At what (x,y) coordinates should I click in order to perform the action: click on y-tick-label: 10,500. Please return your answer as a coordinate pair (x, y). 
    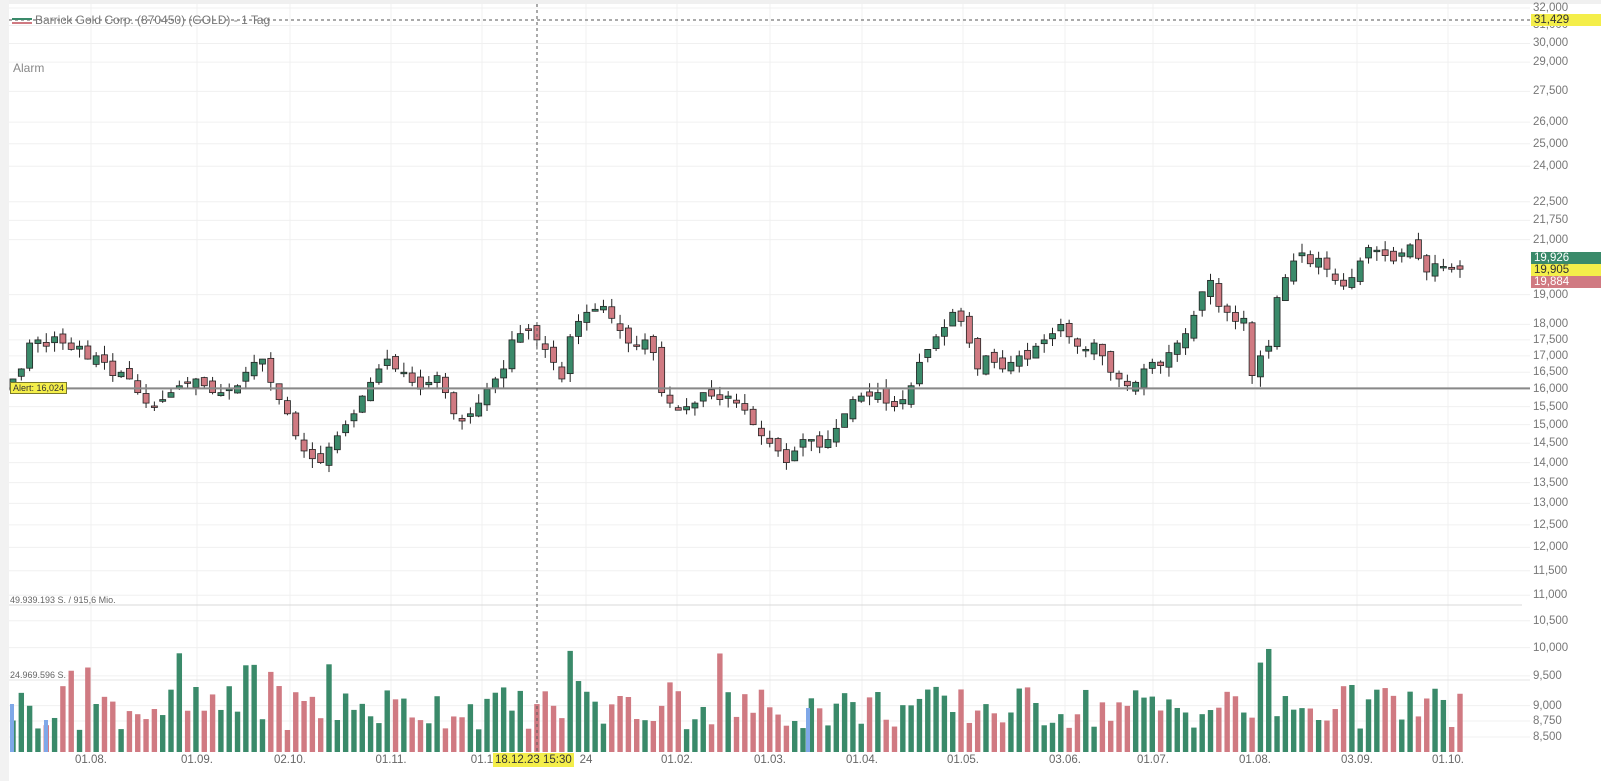
    Looking at the image, I should click on (1551, 620).